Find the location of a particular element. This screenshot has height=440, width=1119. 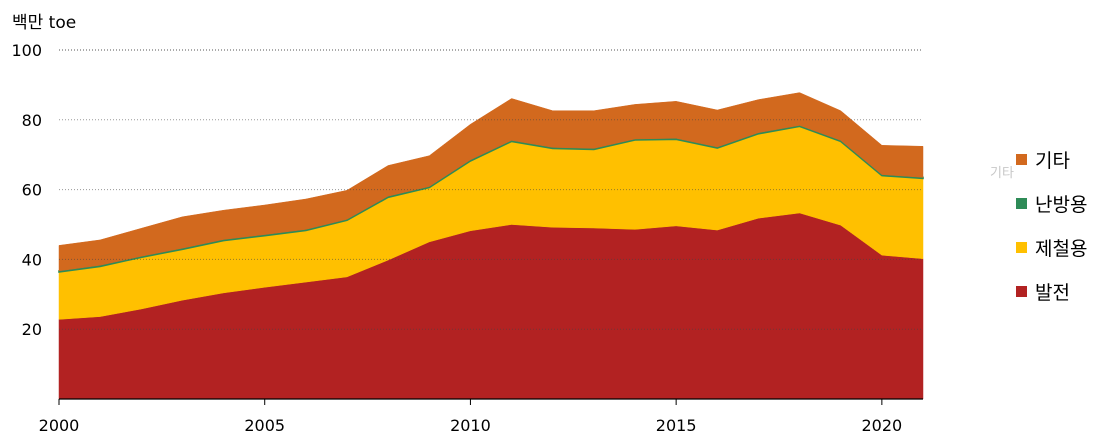

chart-legend: 기타 난방용 제철용 발전 is located at coordinates (1051, 234).